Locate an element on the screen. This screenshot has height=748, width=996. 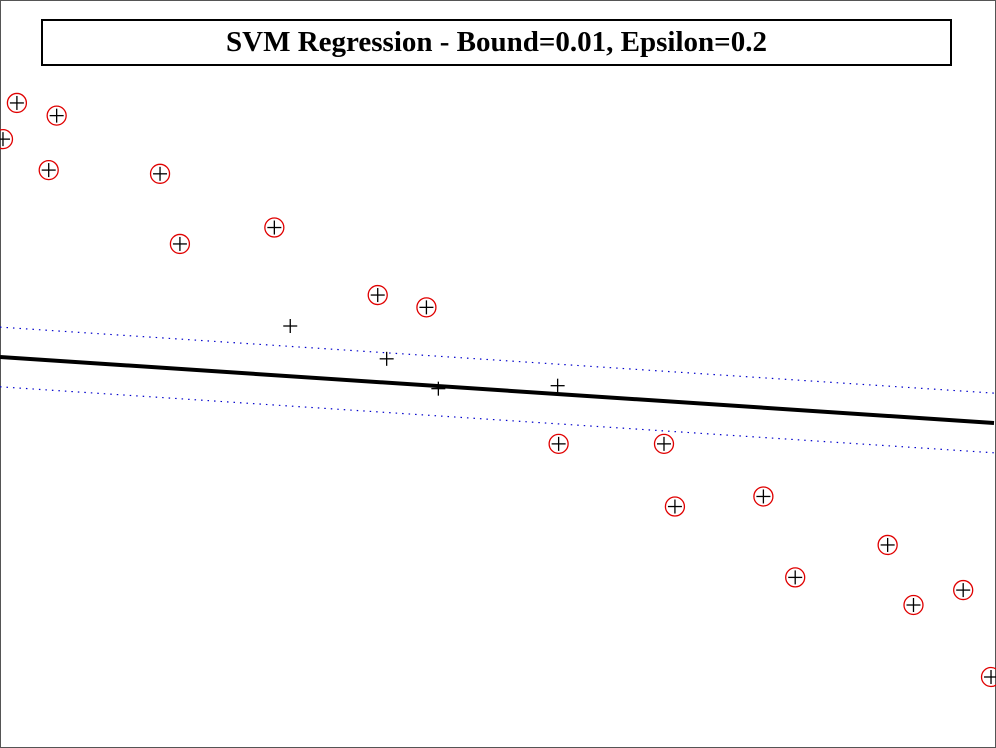
chart-title: SVM Regression - Bound=0.01, Epsilon=0.2 is located at coordinates (496, 42).